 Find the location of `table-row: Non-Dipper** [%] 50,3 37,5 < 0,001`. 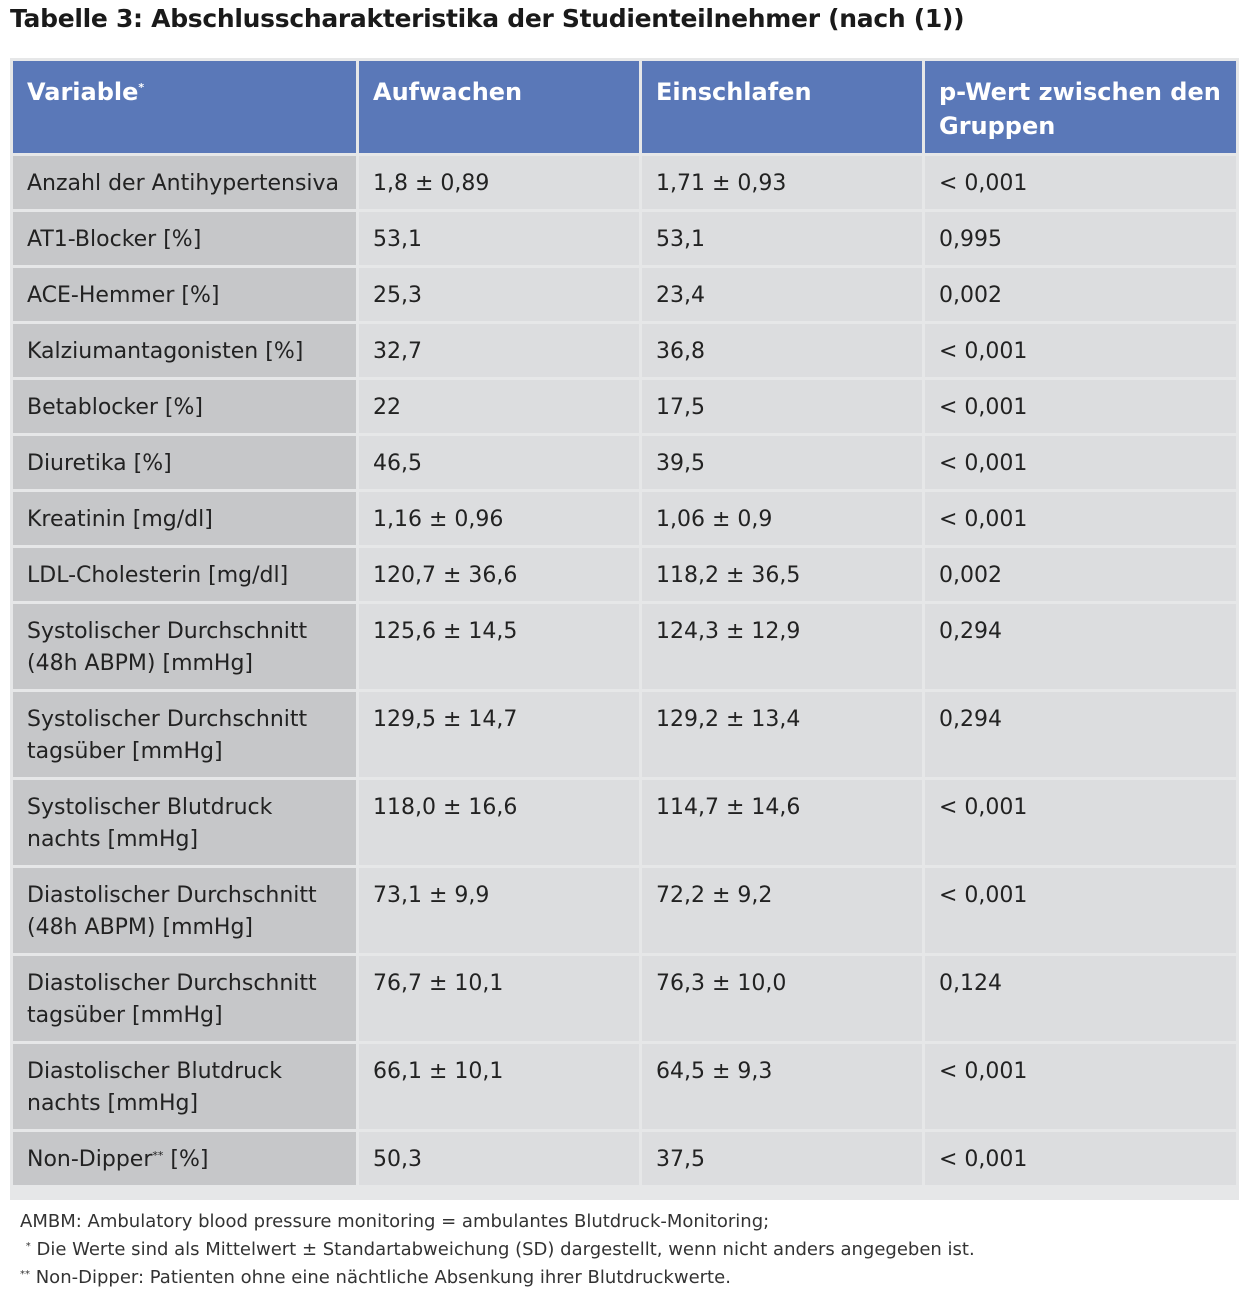

table-row: Non-Dipper** [%] 50,3 37,5 < 0,001 is located at coordinates (624, 1158).